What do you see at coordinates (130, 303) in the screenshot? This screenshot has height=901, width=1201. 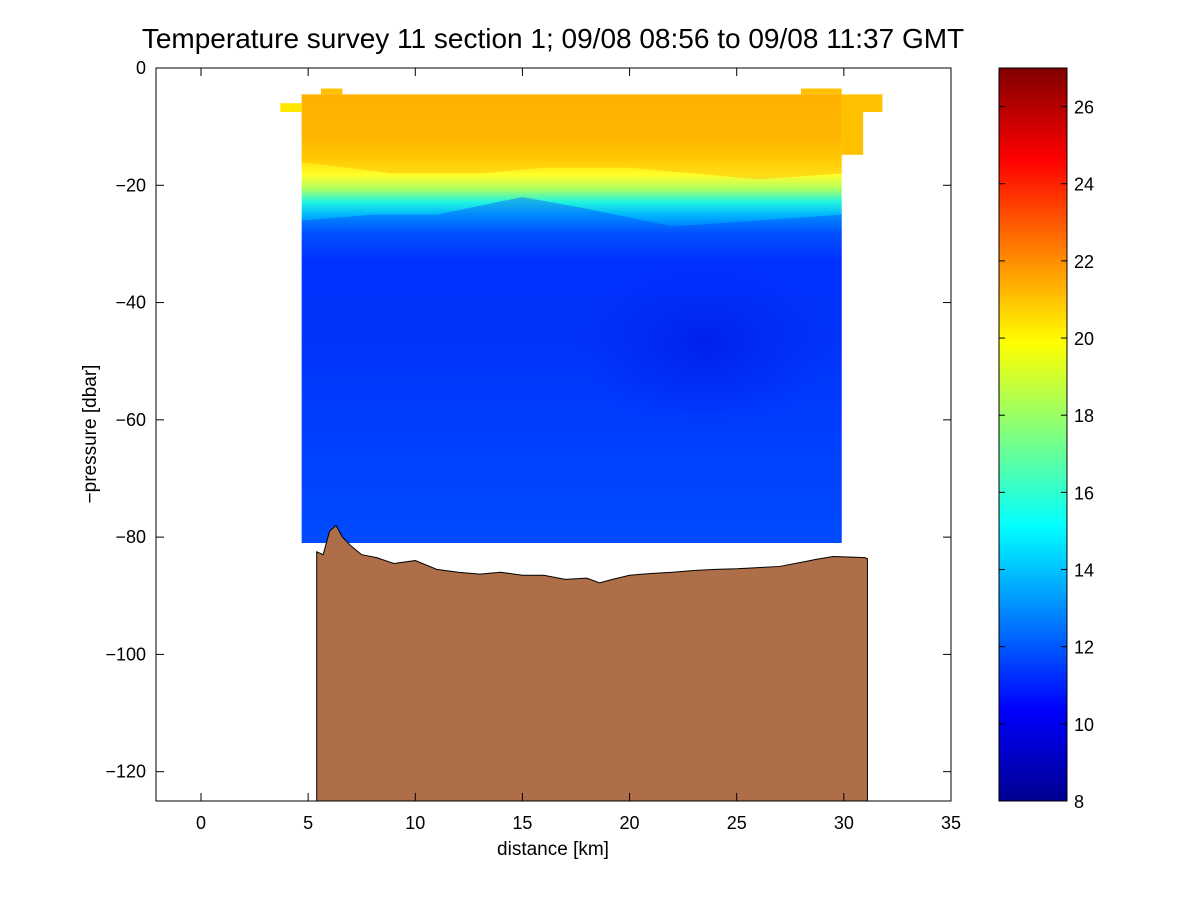 I see `y-tick-label: −40` at bounding box center [130, 303].